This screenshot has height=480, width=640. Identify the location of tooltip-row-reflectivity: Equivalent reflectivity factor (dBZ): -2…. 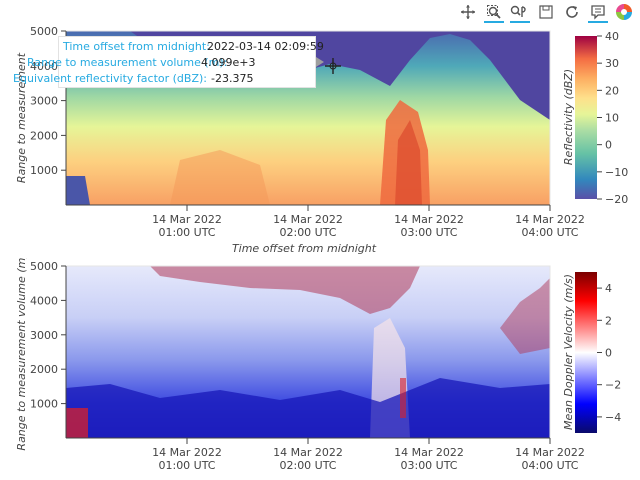
(162, 79).